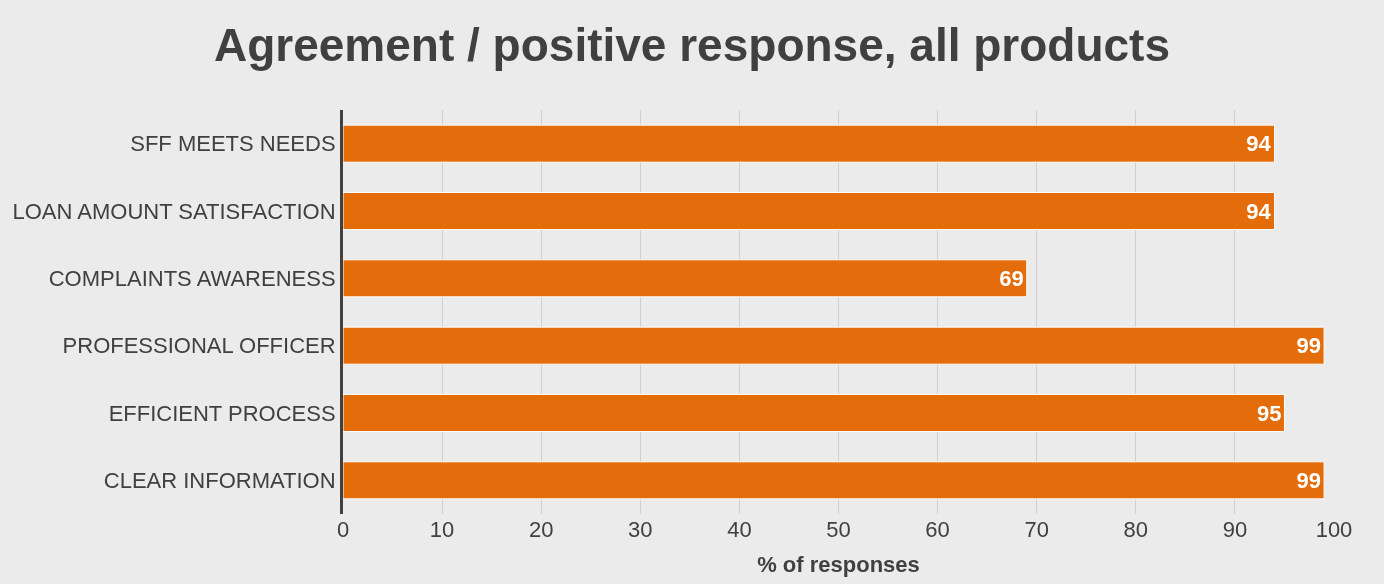 This screenshot has height=584, width=1384. What do you see at coordinates (199, 346) in the screenshot?
I see `y-tick-label: PROFESSIONAL OFFICER` at bounding box center [199, 346].